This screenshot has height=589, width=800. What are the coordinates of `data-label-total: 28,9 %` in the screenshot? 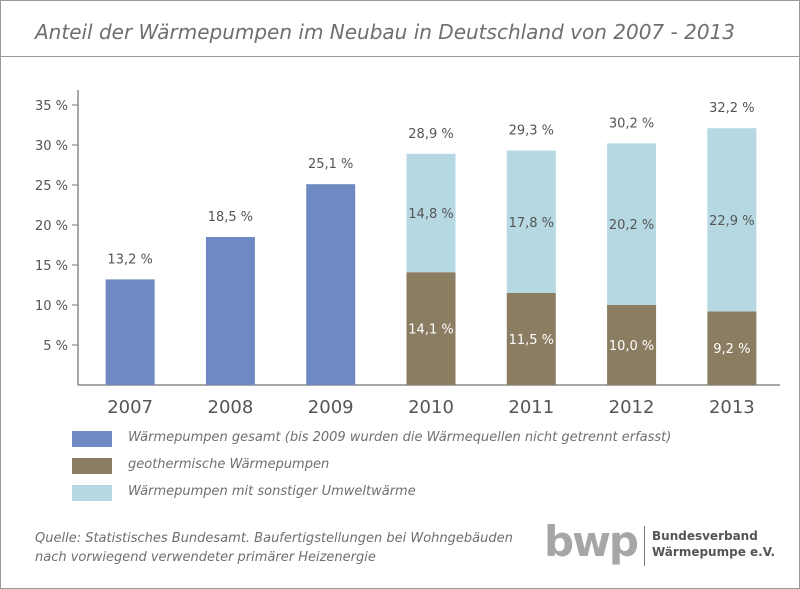 It's located at (430, 134).